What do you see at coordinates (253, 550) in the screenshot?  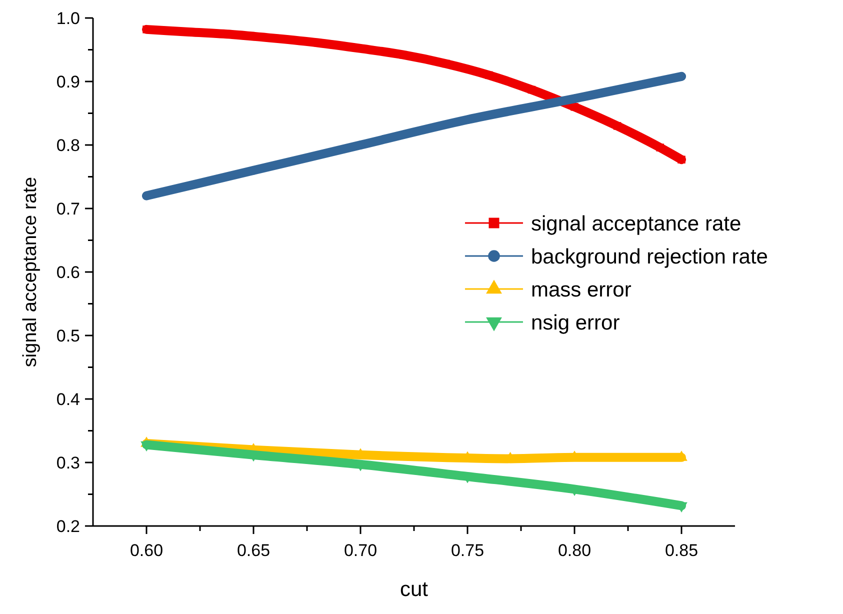 I see `x-tick-label: 0.65` at bounding box center [253, 550].